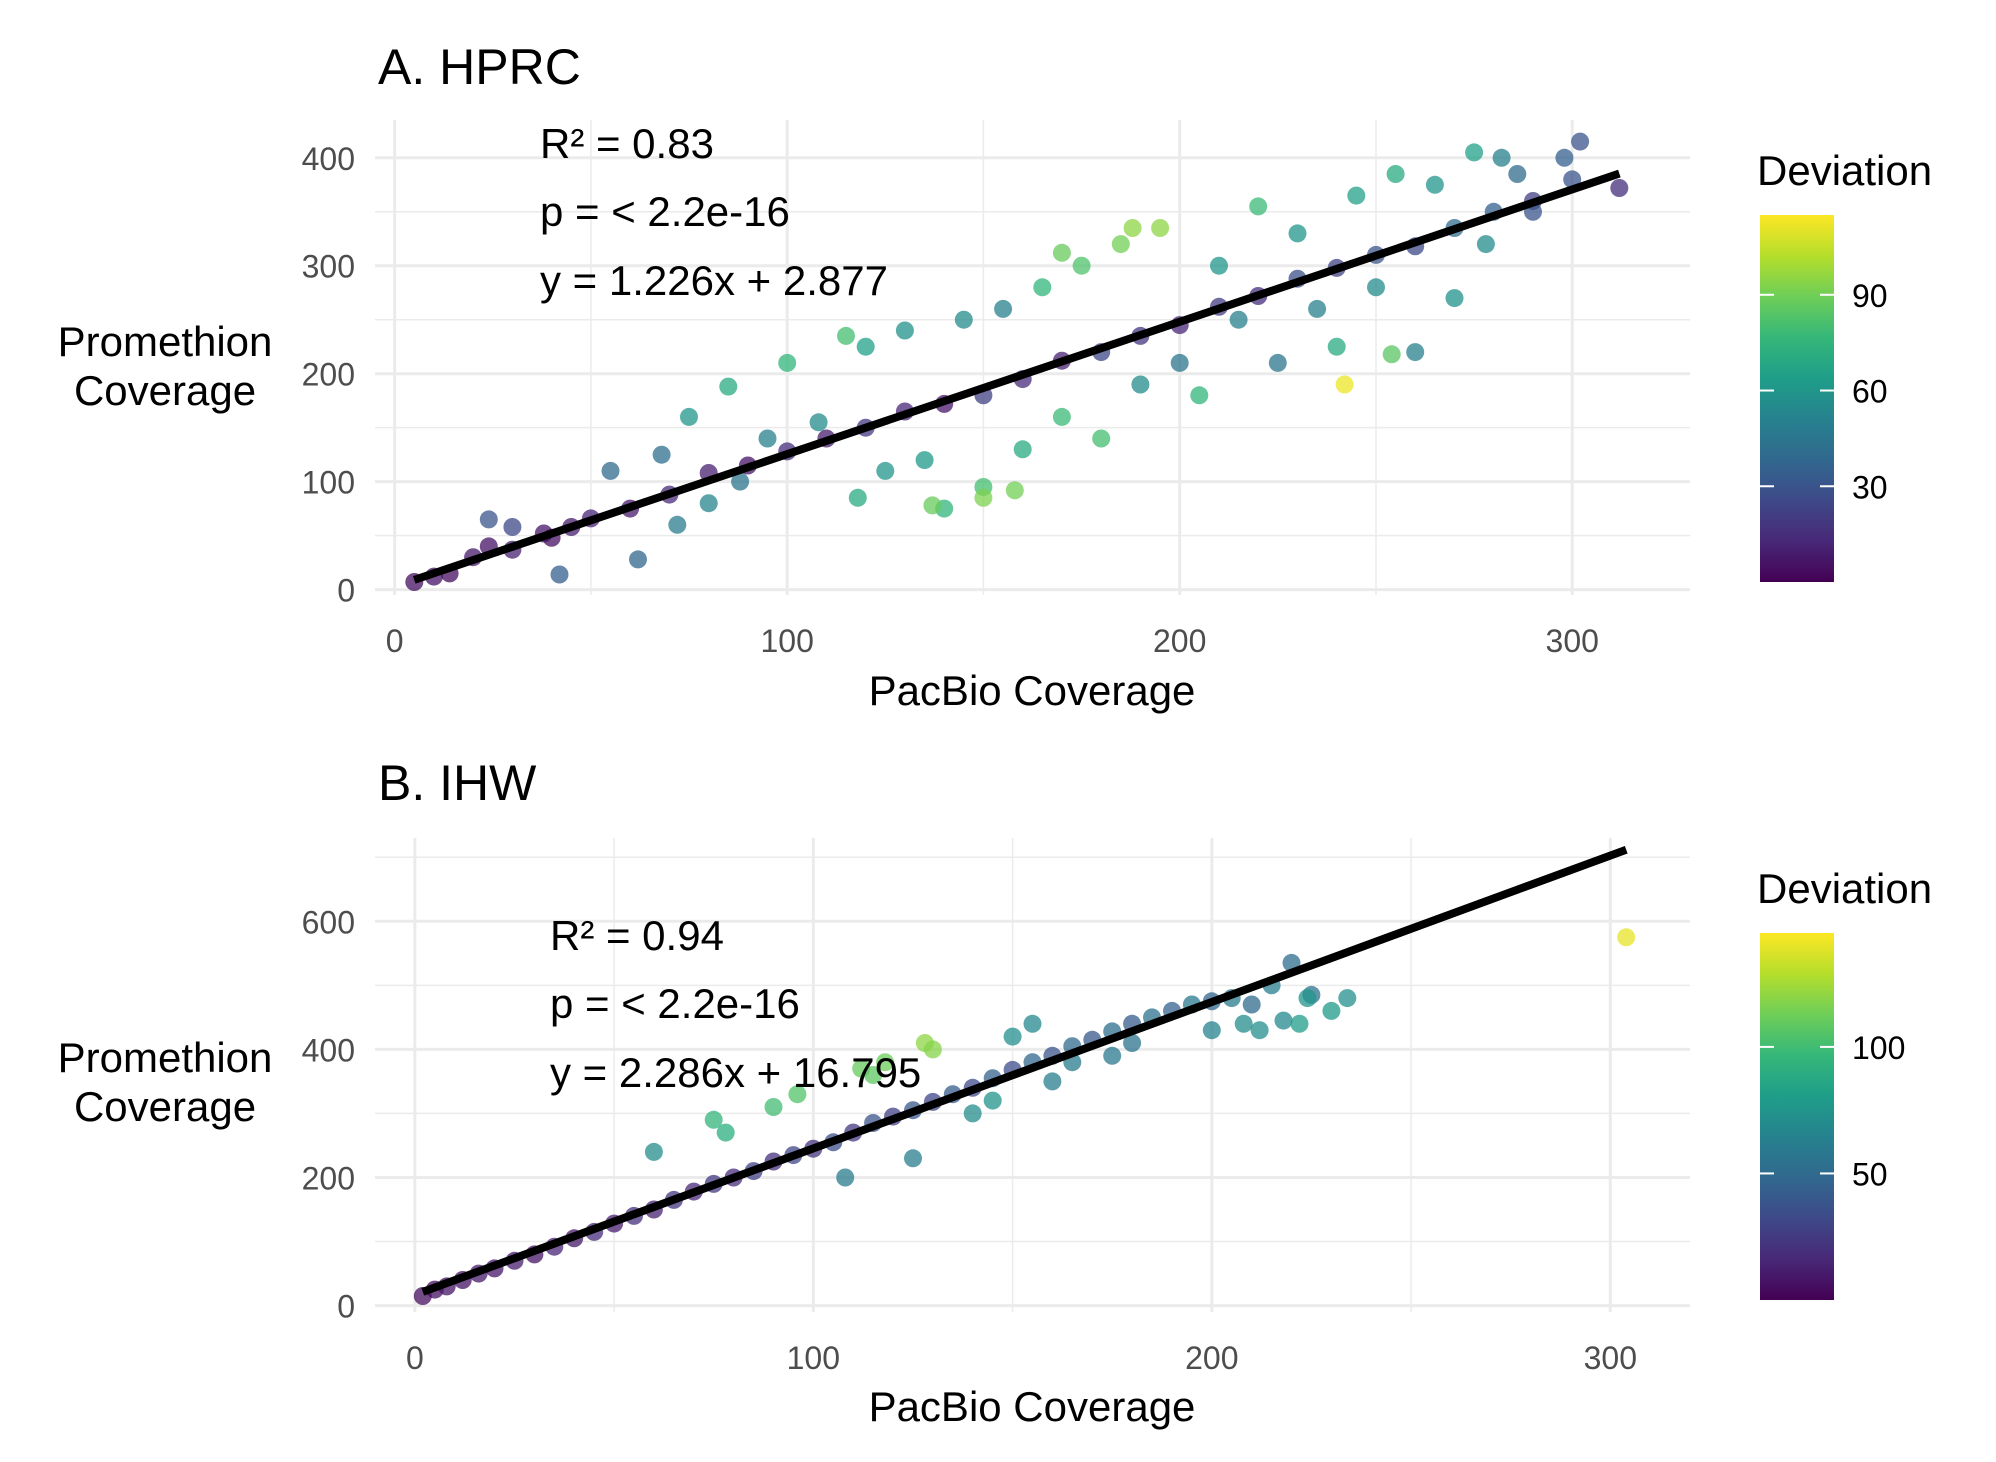  Describe the element at coordinates (1878, 1048) in the screenshot. I see `colorbar-tick-label: 100` at that location.